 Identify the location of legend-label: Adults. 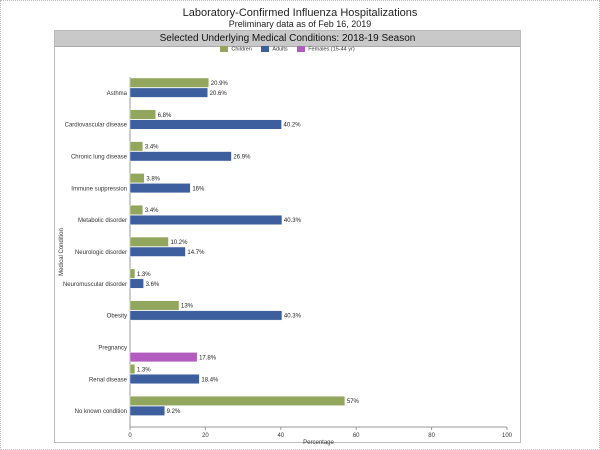
(280, 49).